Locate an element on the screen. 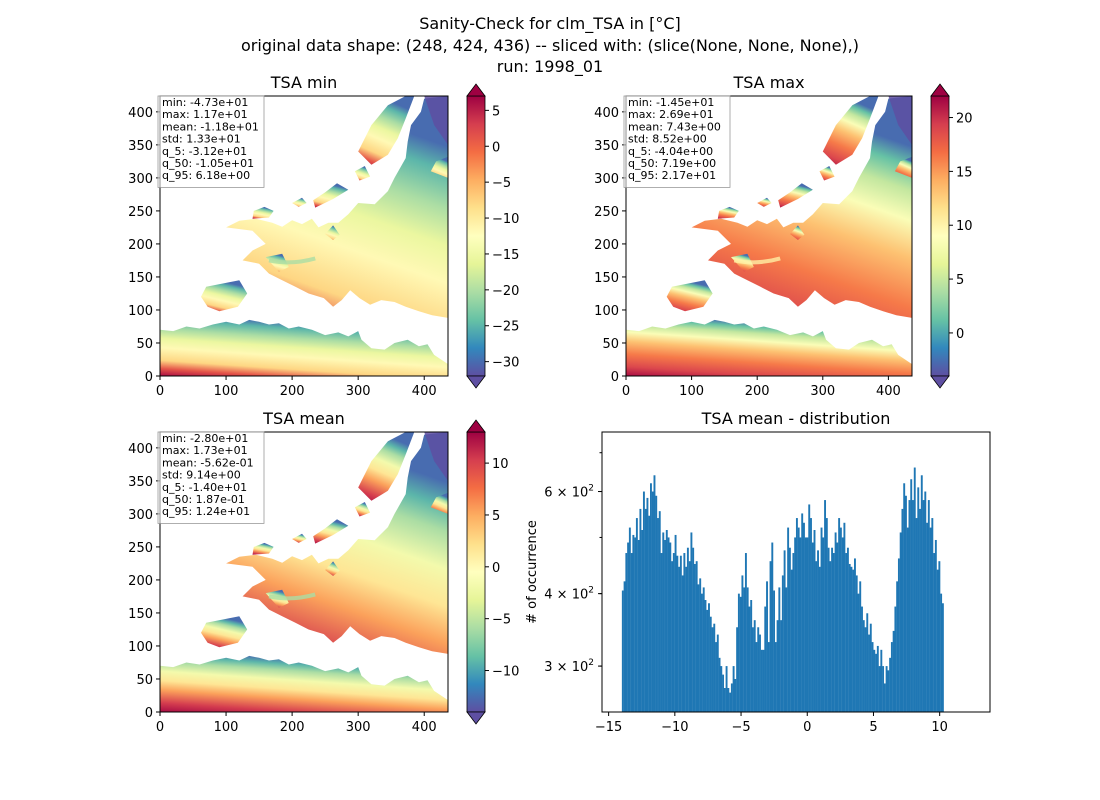  panel-title: TSA min is located at coordinates (303, 82).